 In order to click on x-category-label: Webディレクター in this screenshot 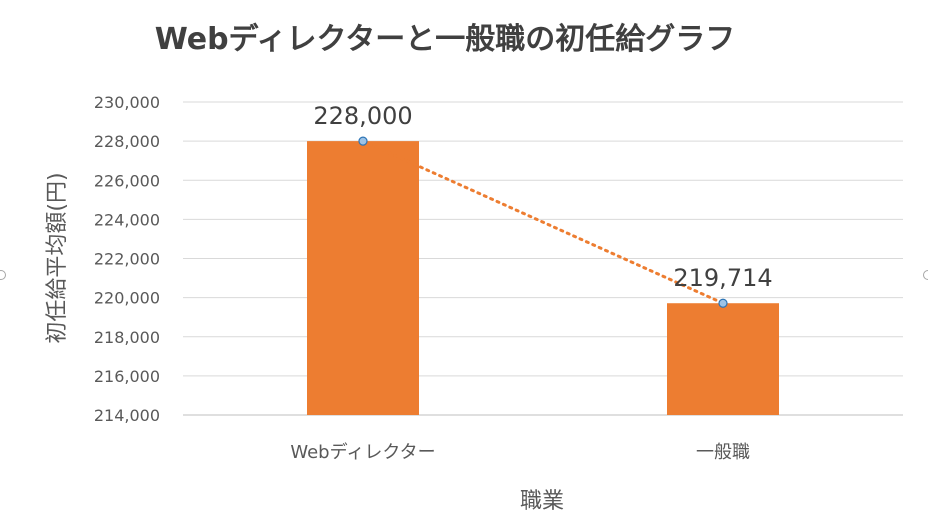, I will do `click(362, 452)`.